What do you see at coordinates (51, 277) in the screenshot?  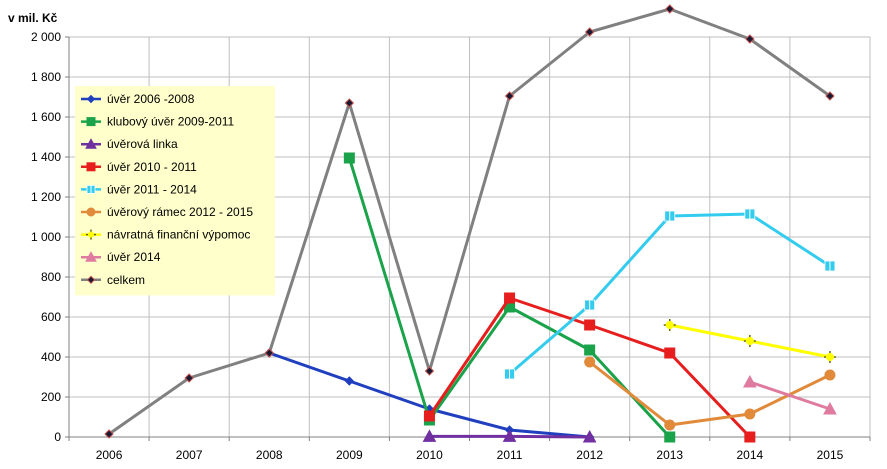 I see `y-tick-label: 800` at bounding box center [51, 277].